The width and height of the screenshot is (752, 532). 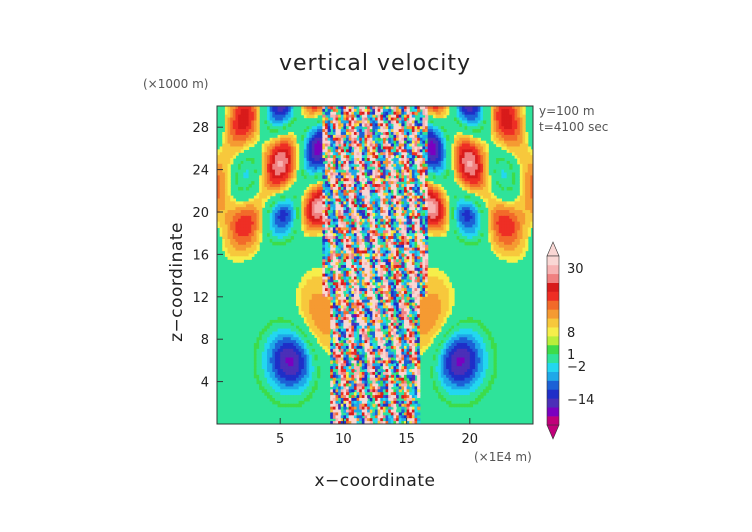 I want to click on colorbar-tick-label: −14, so click(x=580, y=400).